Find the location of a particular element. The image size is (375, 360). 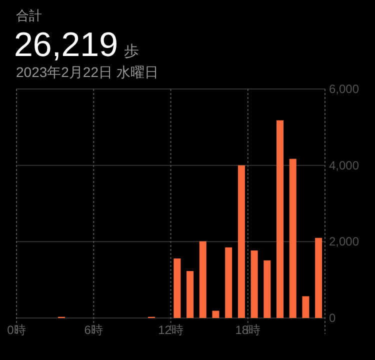

y-tick-label: 4,000 is located at coordinates (344, 165).